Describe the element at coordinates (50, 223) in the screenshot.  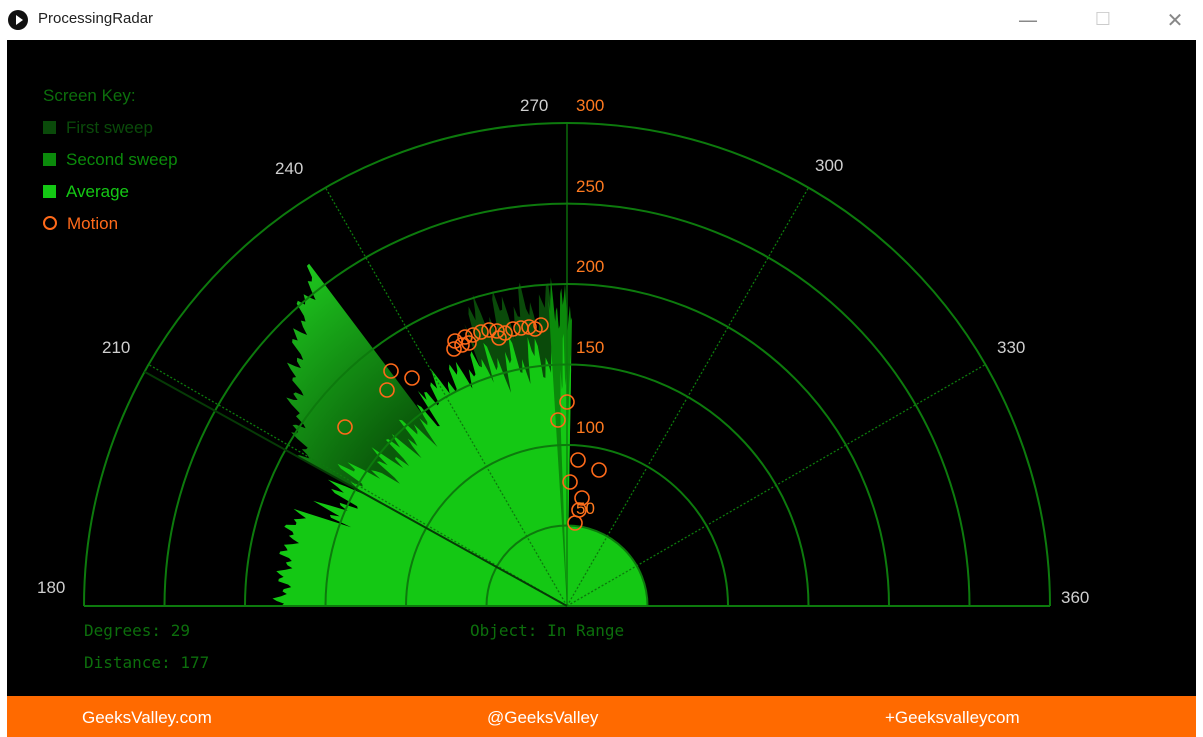
I see `motion-circle-icon` at that location.